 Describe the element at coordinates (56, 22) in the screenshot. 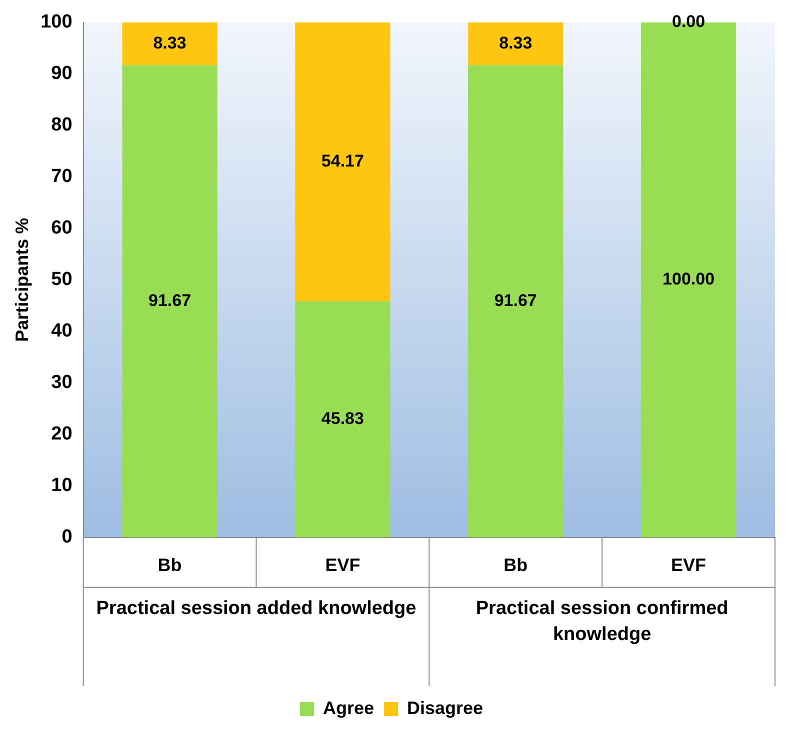

I see `y-tick-label: 100` at that location.